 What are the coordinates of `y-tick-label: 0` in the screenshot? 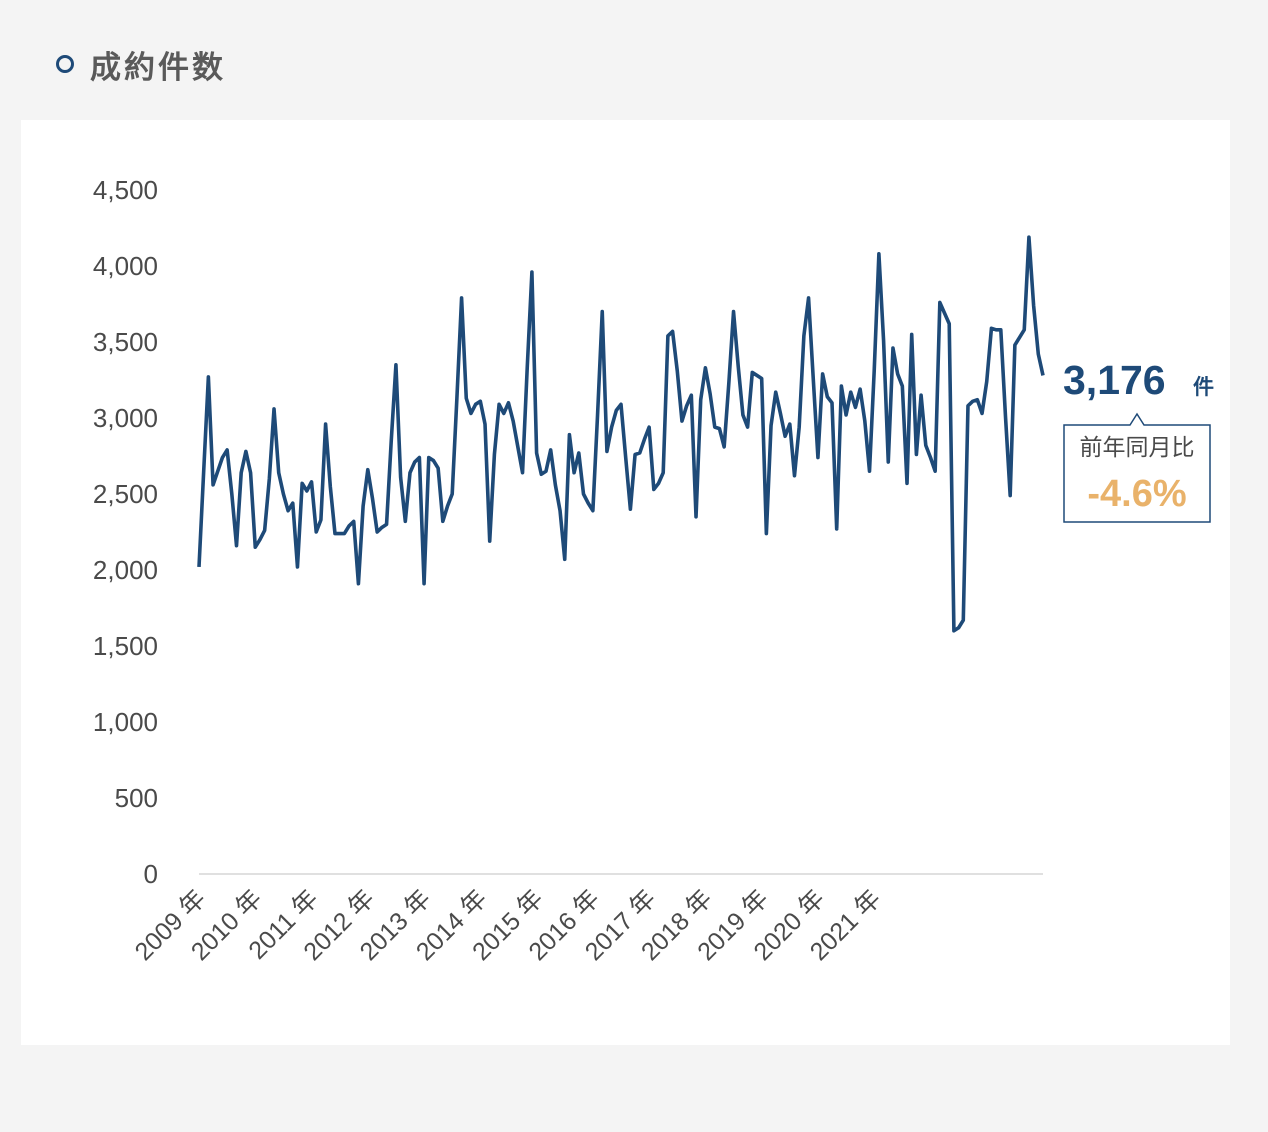 It's located at (151, 874).